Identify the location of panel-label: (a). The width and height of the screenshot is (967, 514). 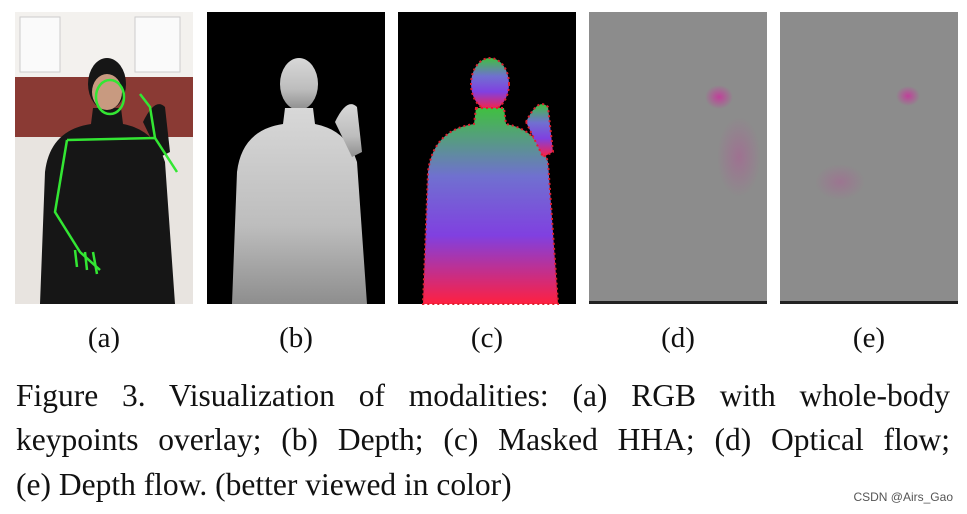
(104, 338).